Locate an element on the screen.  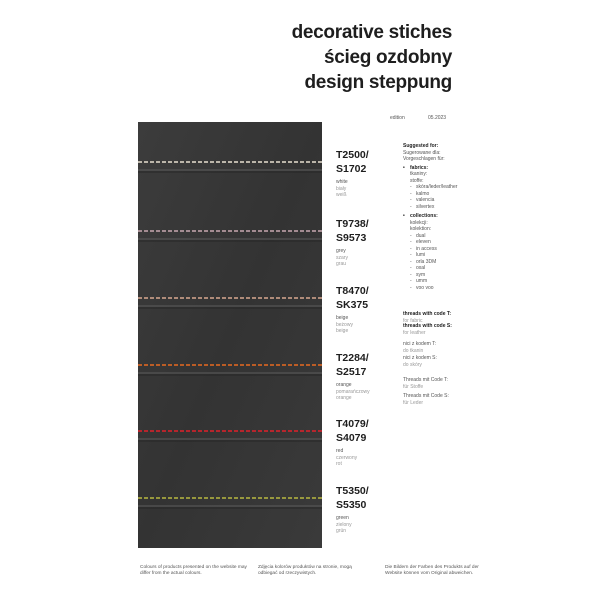
thread-use: do skóry is located at coordinates (412, 364).